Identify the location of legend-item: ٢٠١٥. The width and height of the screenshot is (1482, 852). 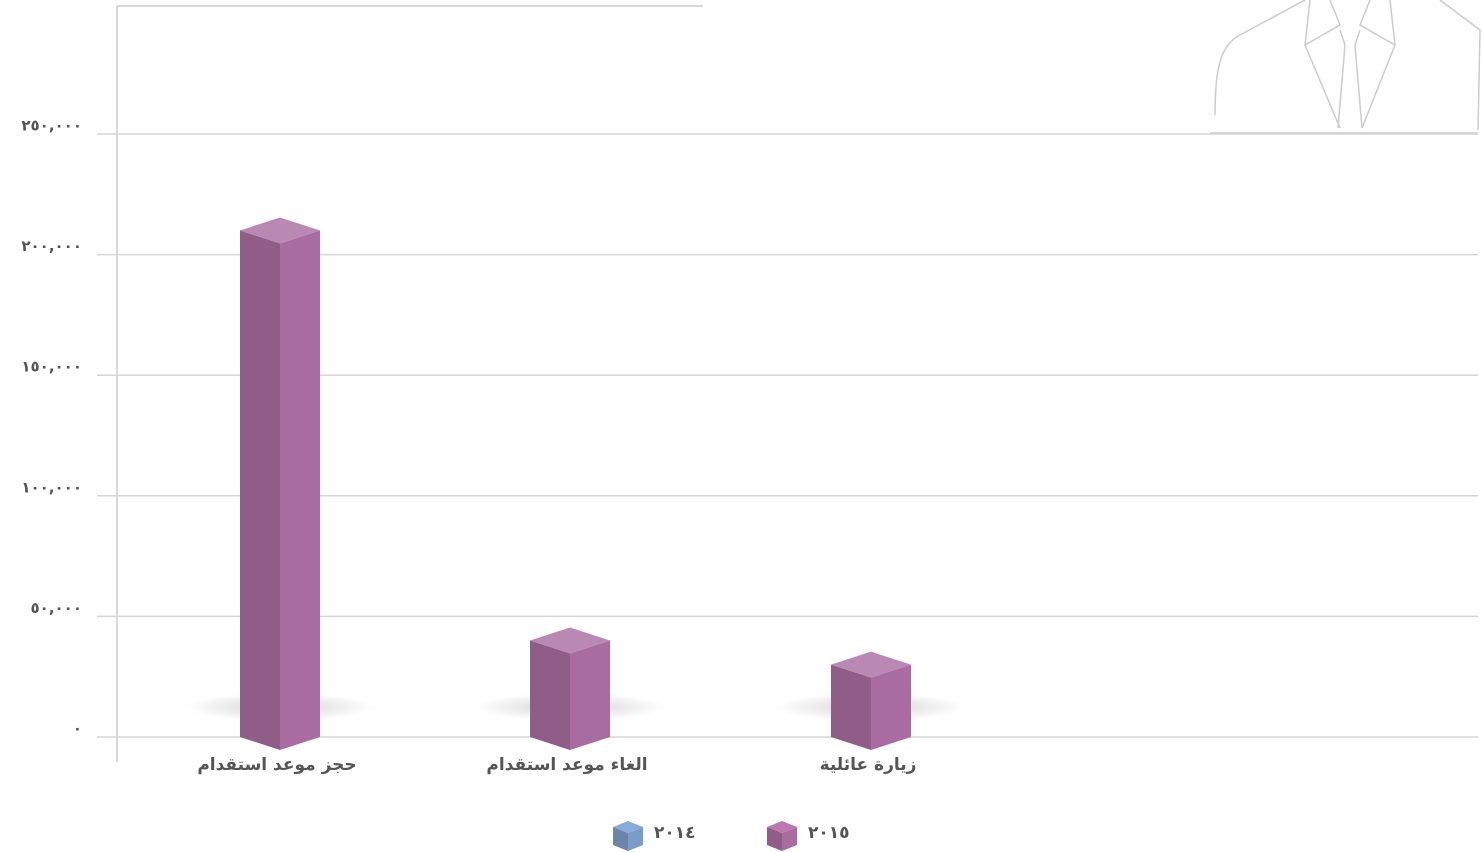
(808, 836).